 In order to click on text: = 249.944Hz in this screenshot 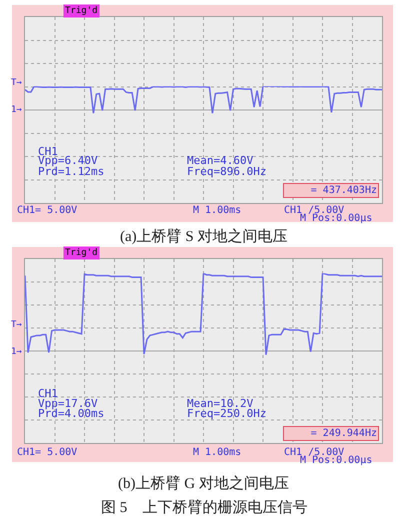, I will do `click(343, 433)`.